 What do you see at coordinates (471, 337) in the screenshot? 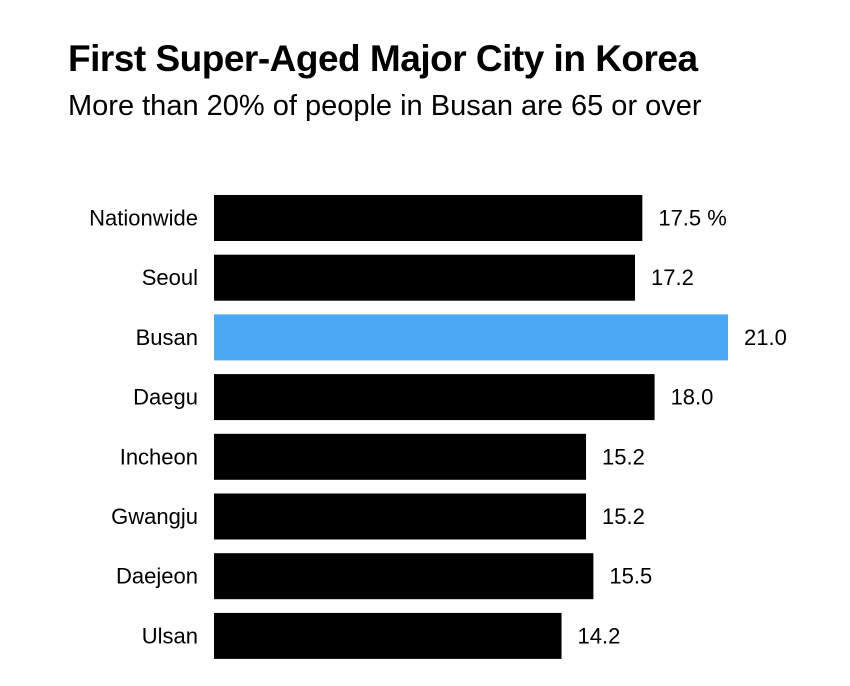
I see `bar-busan` at bounding box center [471, 337].